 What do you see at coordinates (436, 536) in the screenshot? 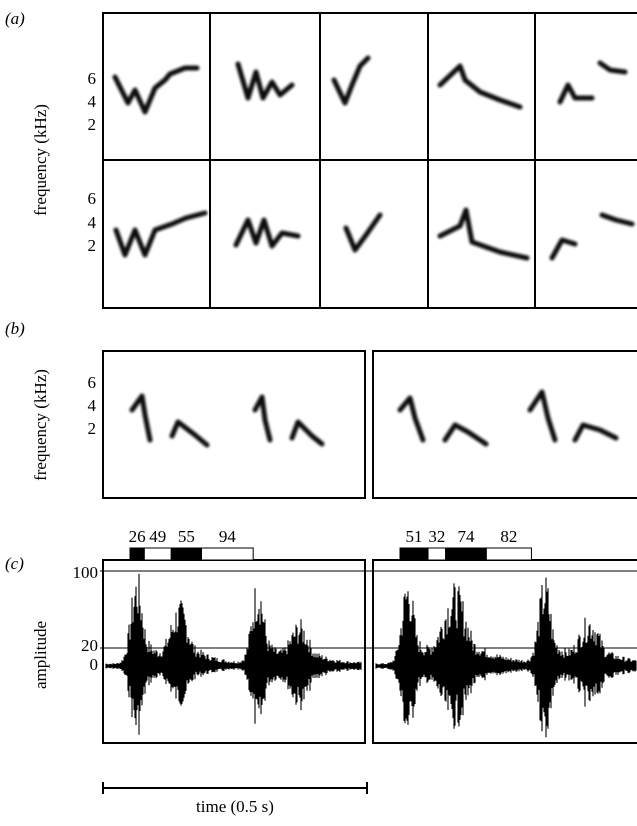
I see `segment-label: 32` at bounding box center [436, 536].